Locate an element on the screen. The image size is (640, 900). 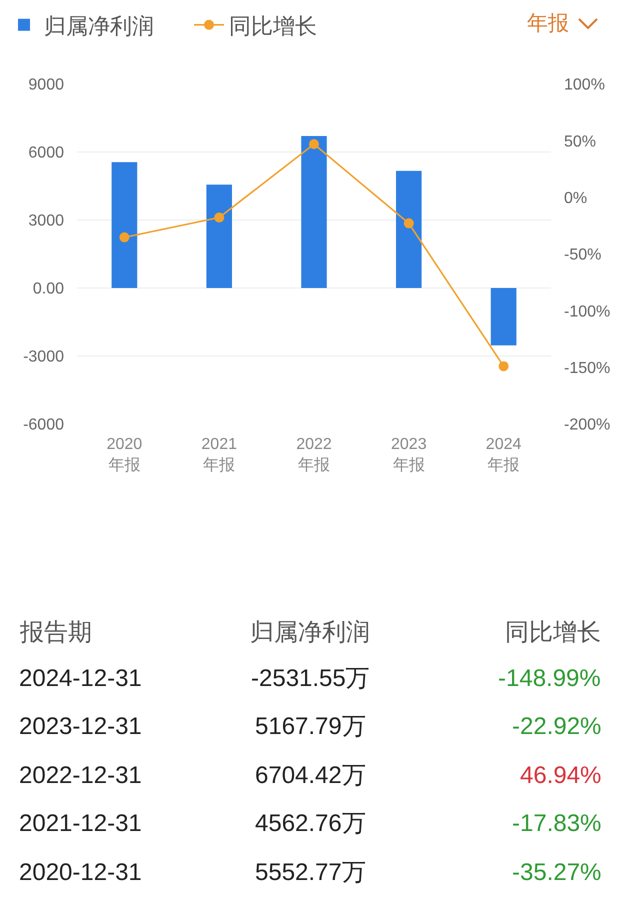
y-tick-label: 3000 is located at coordinates (46, 221).